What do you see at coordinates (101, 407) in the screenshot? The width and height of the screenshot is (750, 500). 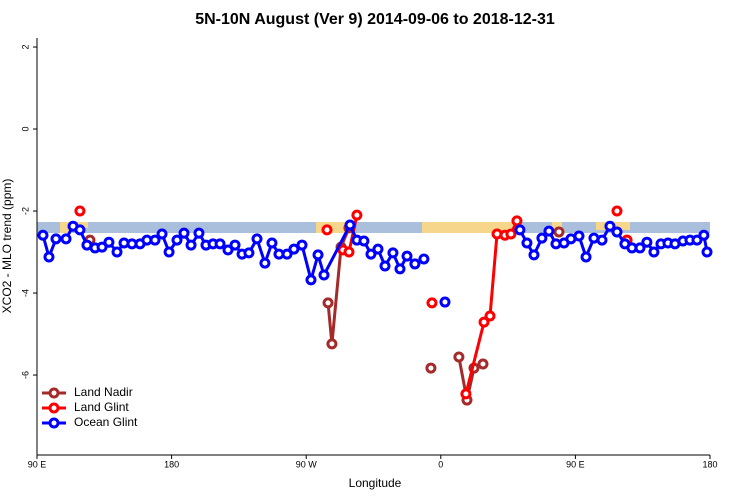 I see `legend-label: Land Glint` at bounding box center [101, 407].